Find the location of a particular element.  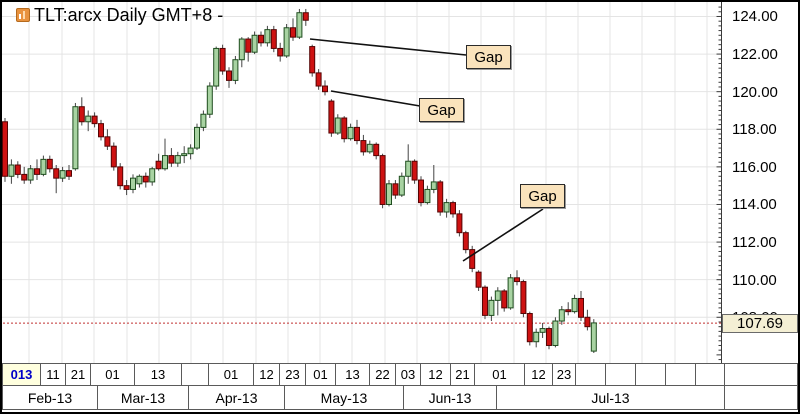

time-axis-cell: 013 is located at coordinates (21, 374).